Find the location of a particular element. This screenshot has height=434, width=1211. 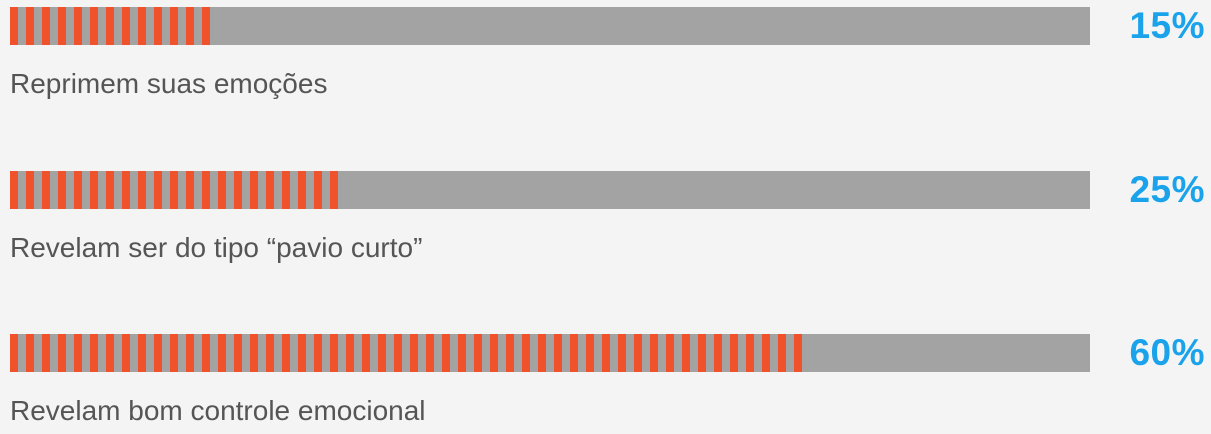

category-label: Reprimem suas emoções is located at coordinates (169, 83).